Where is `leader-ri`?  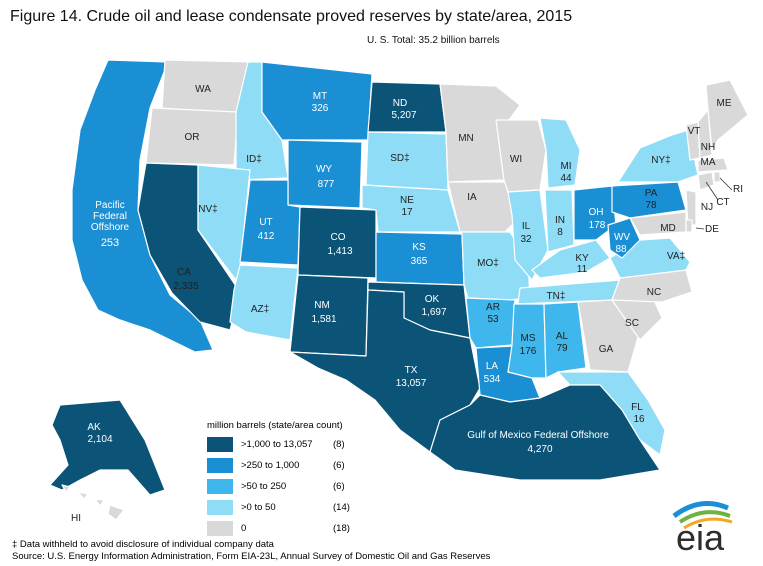 leader-ri is located at coordinates (726, 184).